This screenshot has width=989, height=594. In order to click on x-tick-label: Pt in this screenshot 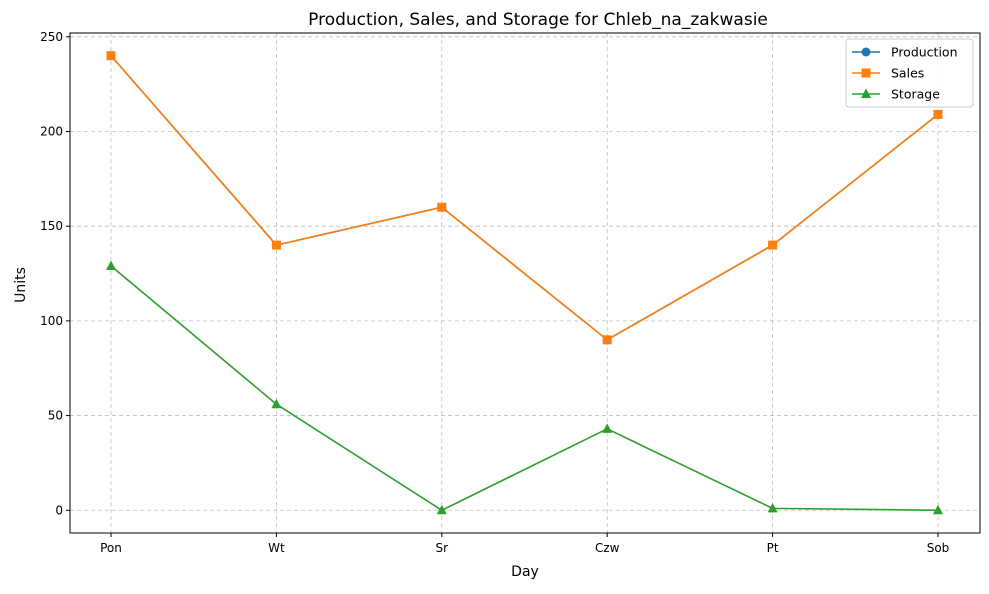, I will do `click(773, 548)`.